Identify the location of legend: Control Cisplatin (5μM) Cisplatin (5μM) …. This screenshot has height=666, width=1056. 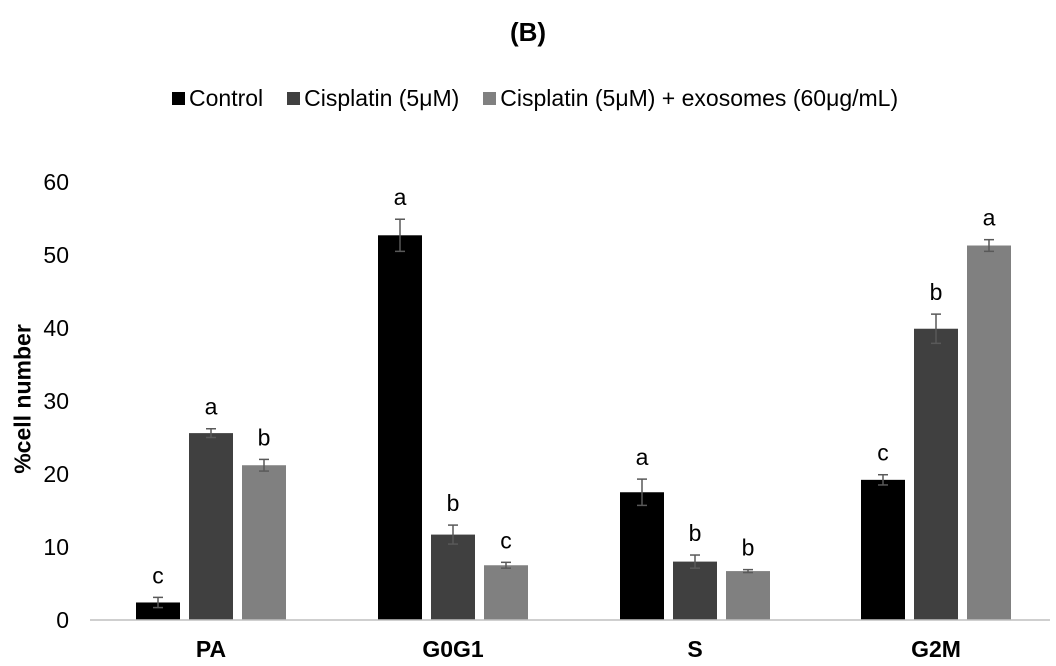
(547, 98).